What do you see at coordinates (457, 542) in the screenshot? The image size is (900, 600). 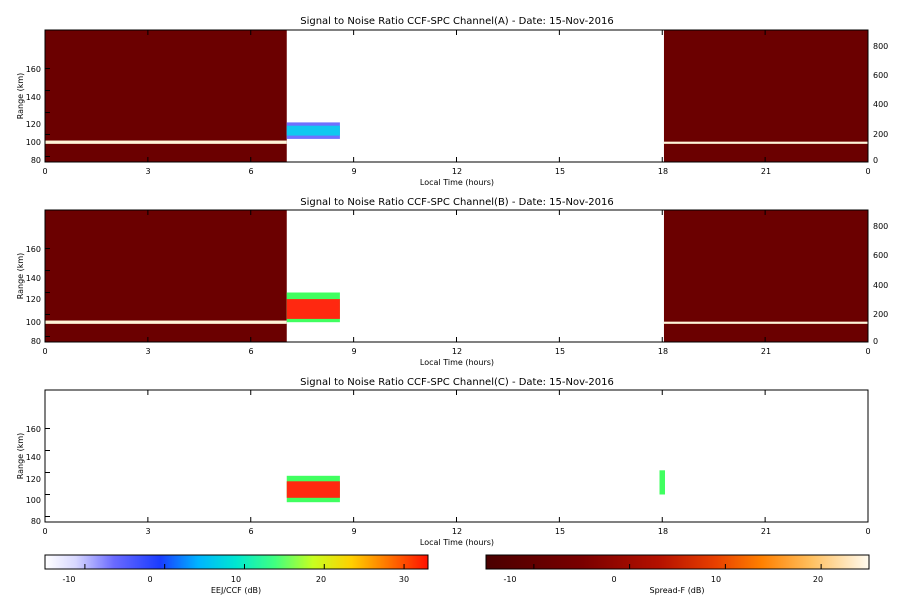 I see `panel-c-xlabel: Local Time (hours)` at bounding box center [457, 542].